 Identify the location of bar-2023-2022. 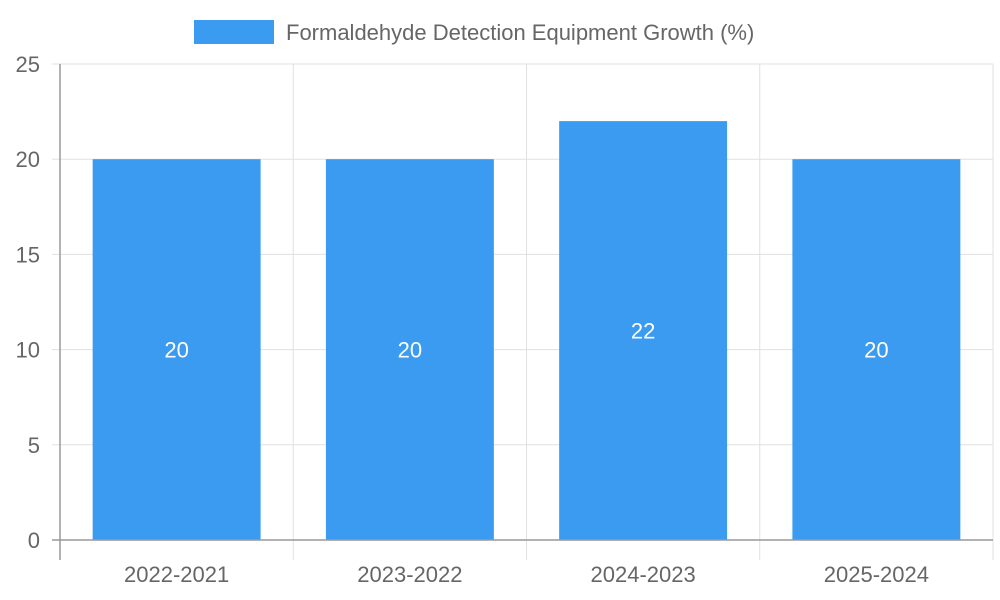
(409, 349).